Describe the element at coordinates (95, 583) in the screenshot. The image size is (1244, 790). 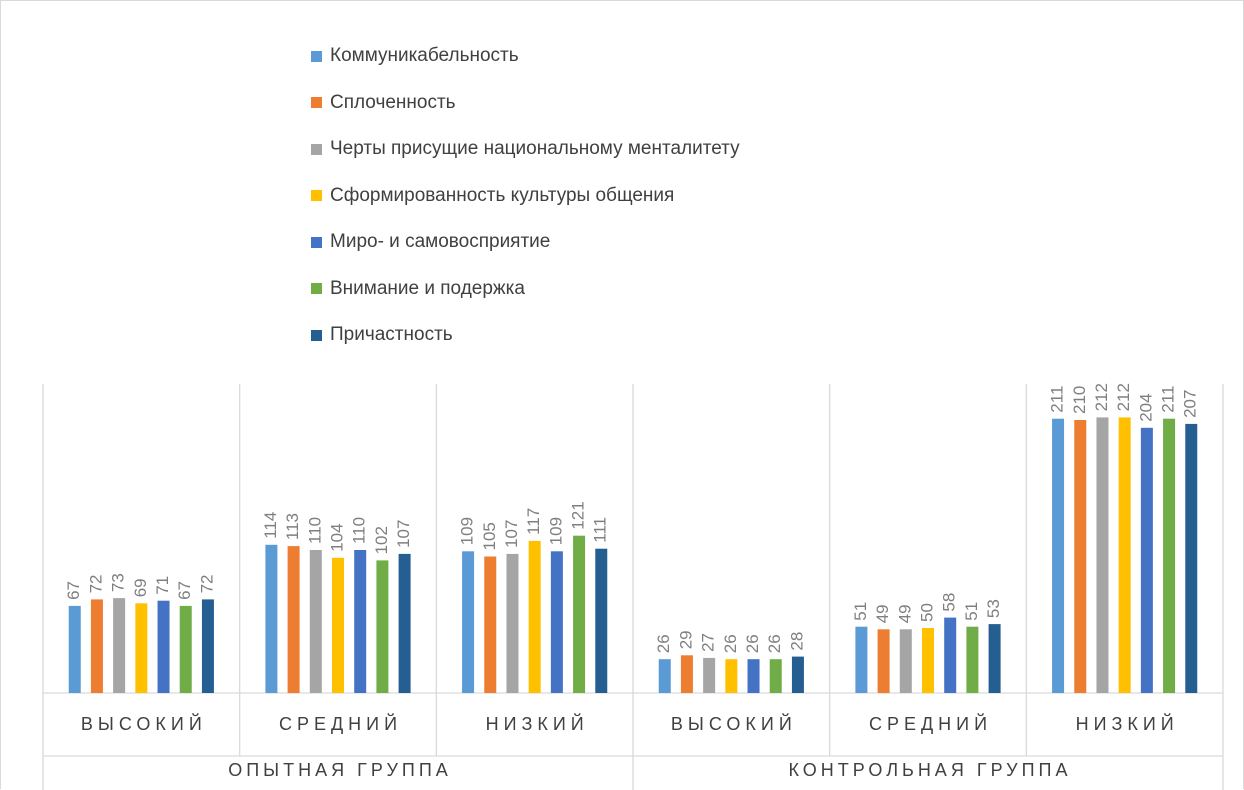
I see `data-label: 72` at that location.